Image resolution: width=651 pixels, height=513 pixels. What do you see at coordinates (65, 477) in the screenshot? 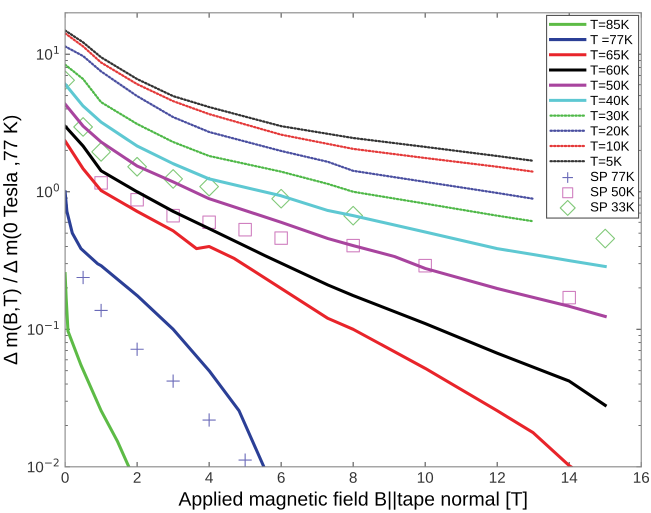
I see `x-tick-label: 0` at bounding box center [65, 477].